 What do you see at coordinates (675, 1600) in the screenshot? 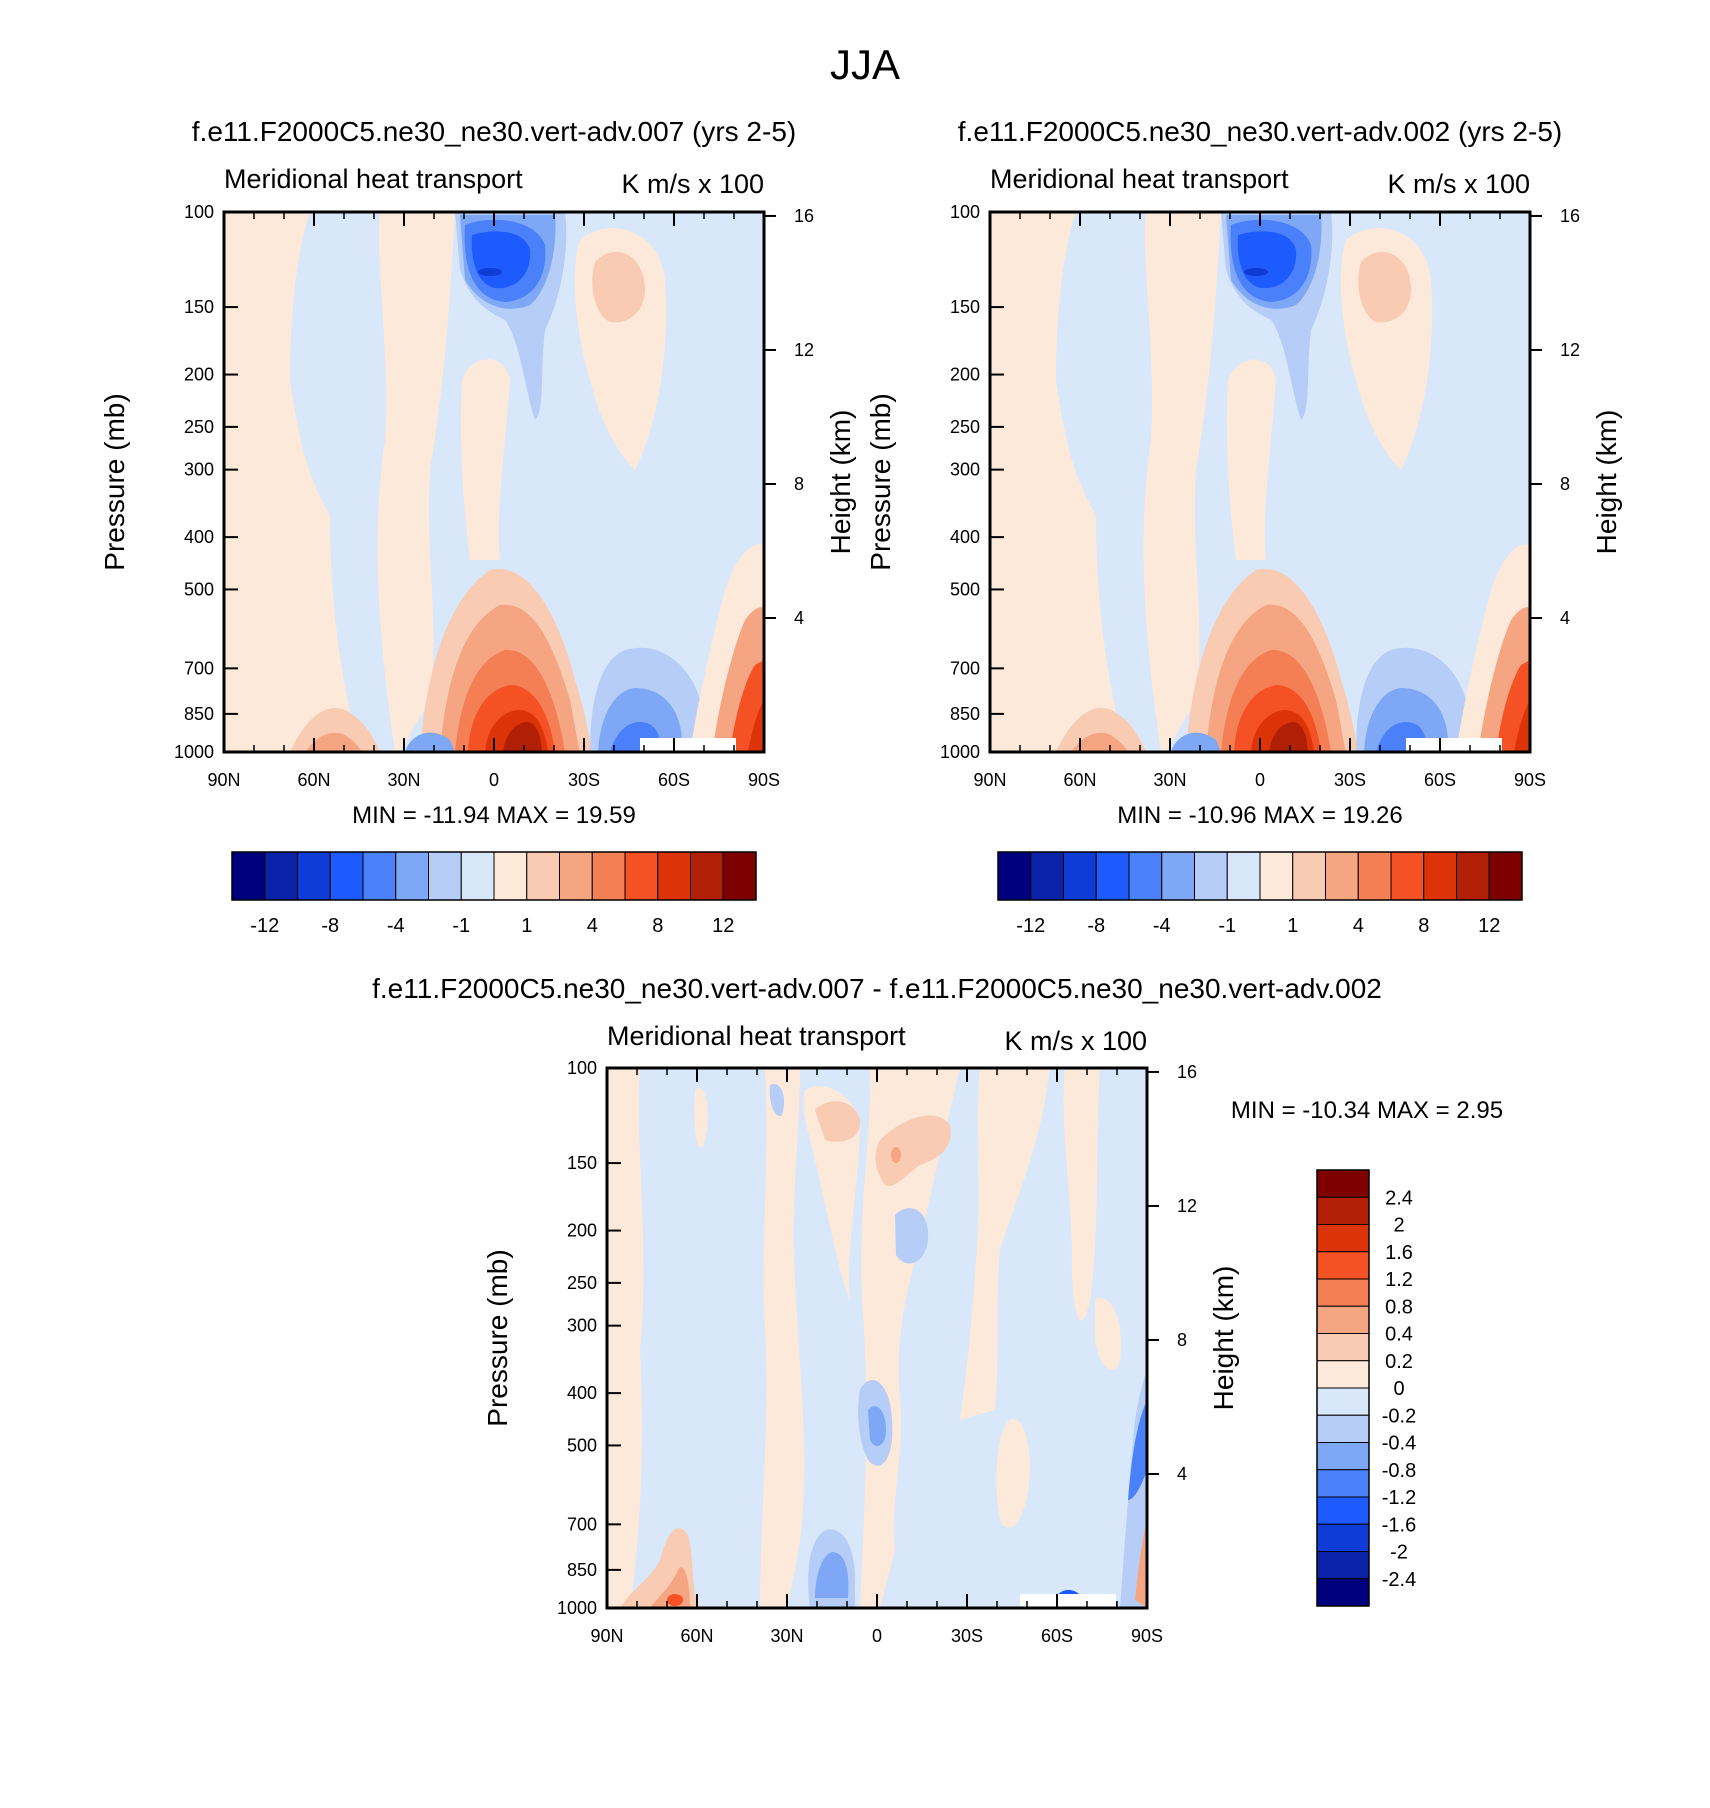
I see `panel-3-surface-pos-core` at bounding box center [675, 1600].